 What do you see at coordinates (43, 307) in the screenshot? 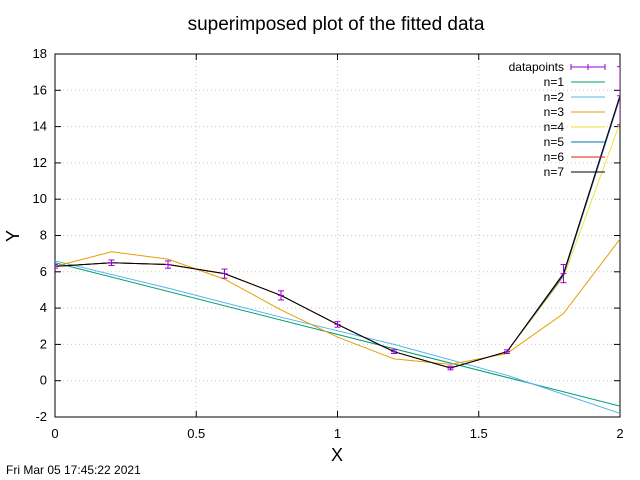
I see `y-tick-label: 4` at bounding box center [43, 307].